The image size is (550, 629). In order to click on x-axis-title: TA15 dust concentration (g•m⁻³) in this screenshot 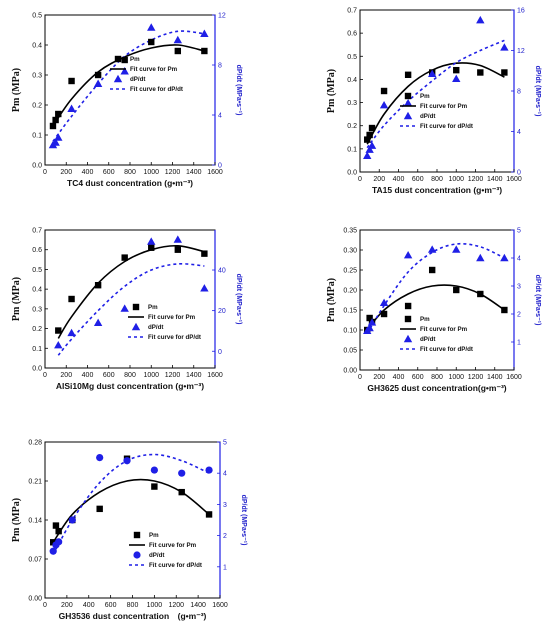, I will do `click(437, 190)`.